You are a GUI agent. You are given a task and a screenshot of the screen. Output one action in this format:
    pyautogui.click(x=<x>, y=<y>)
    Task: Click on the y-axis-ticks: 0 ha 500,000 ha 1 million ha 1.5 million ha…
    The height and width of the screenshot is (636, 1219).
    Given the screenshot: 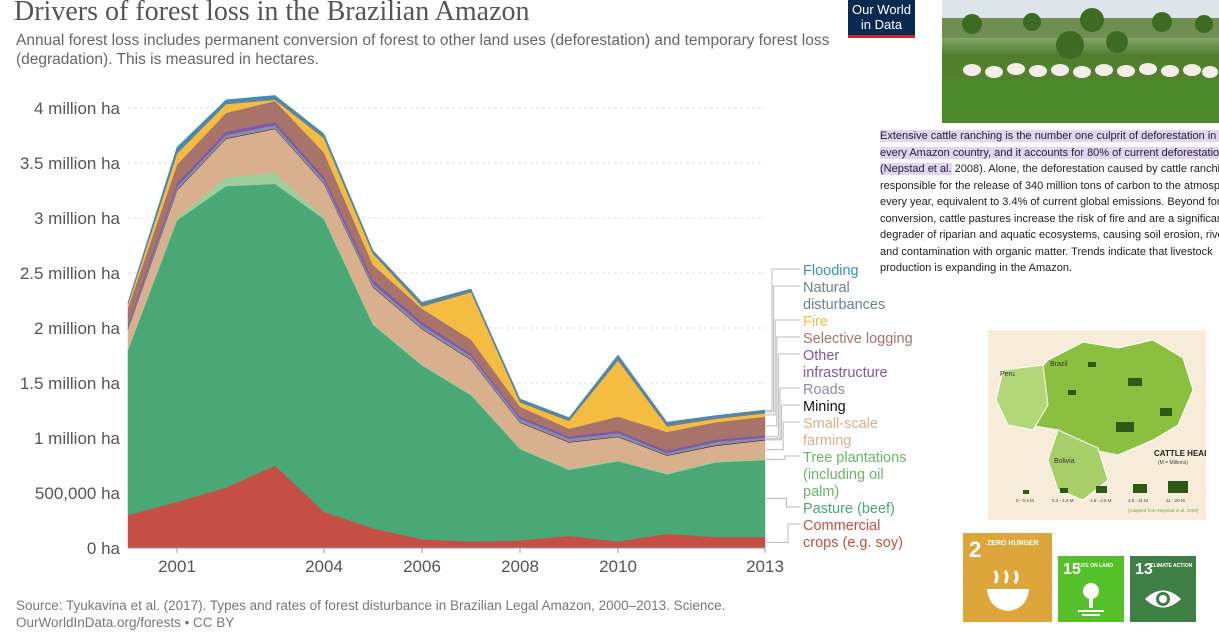 What is the action you would take?
    pyautogui.click(x=70, y=328)
    